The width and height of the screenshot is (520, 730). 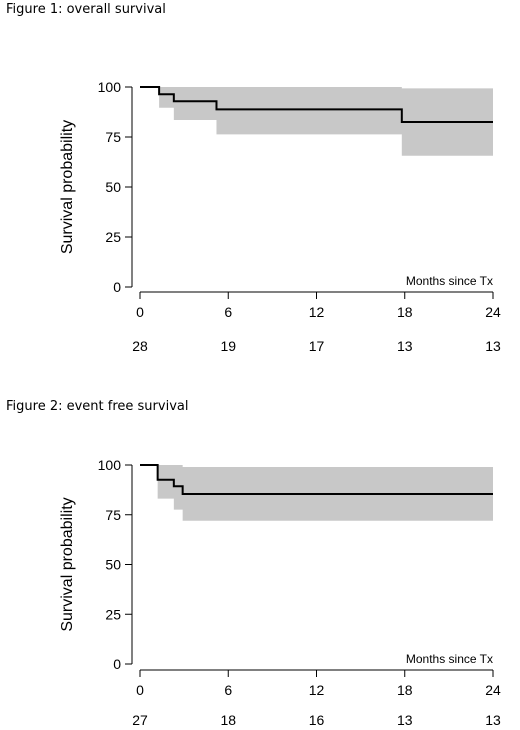 What do you see at coordinates (317, 346) in the screenshot?
I see `at-risk-count: 17` at bounding box center [317, 346].